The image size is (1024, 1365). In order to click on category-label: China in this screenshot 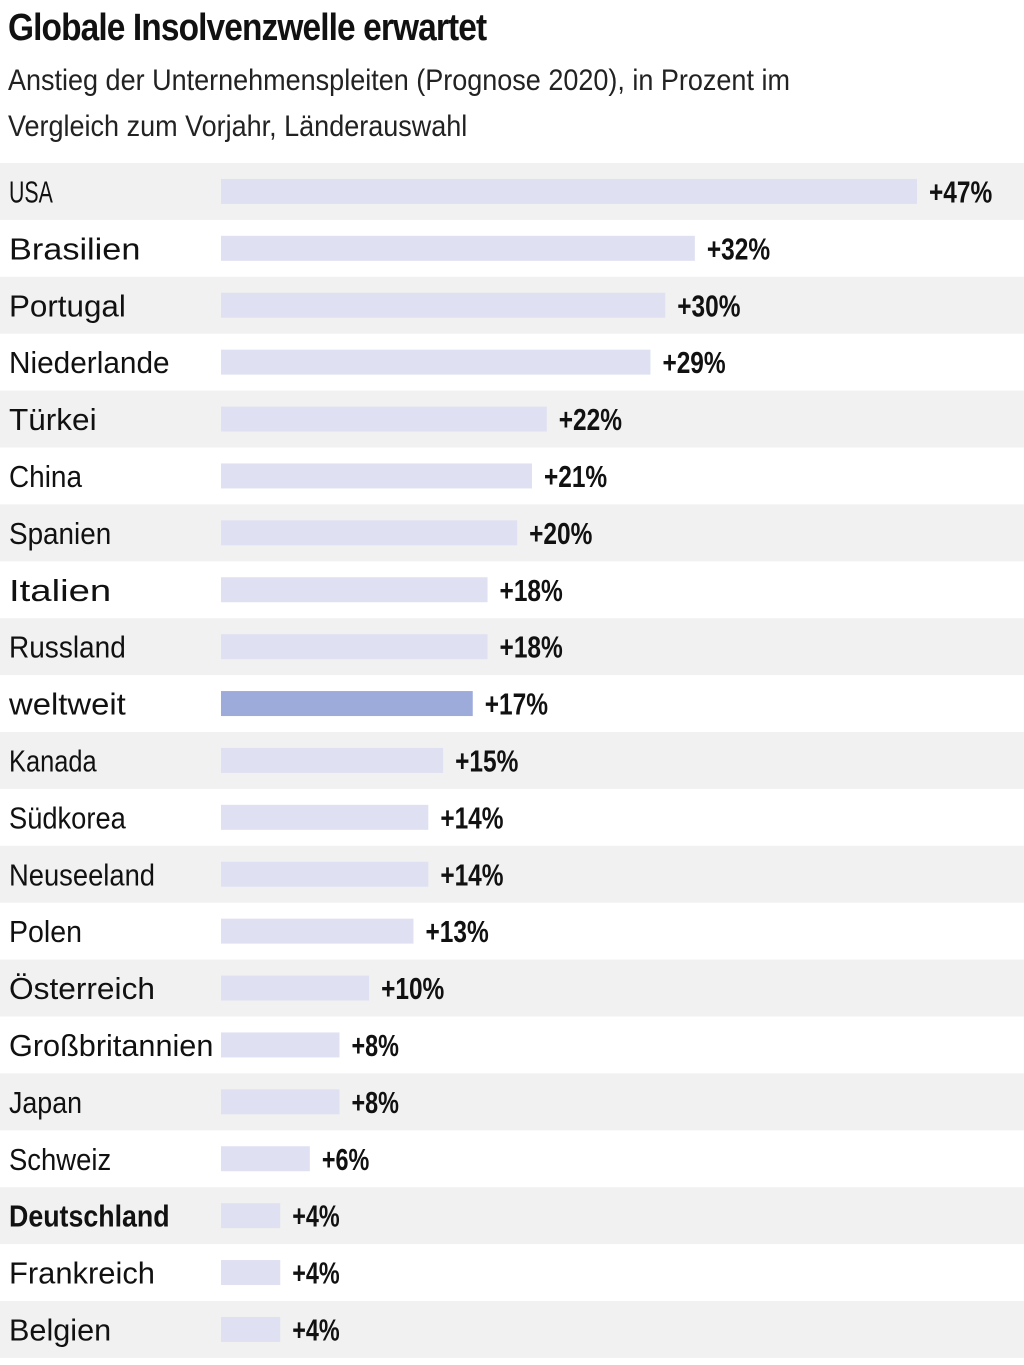, I will do `click(46, 476)`.